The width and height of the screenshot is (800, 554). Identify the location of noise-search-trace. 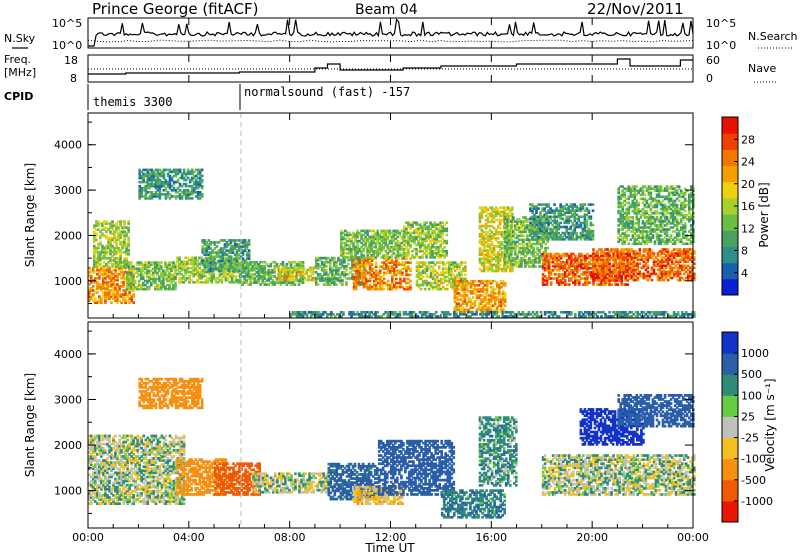
(390, 41).